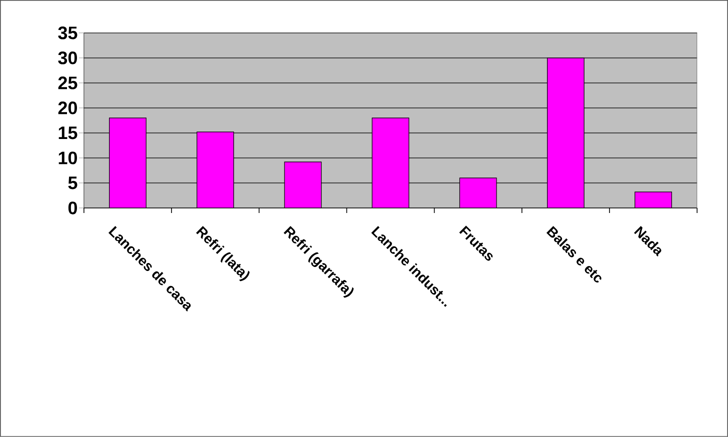  Describe the element at coordinates (68, 33) in the screenshot. I see `y-tick-label: 35` at that location.